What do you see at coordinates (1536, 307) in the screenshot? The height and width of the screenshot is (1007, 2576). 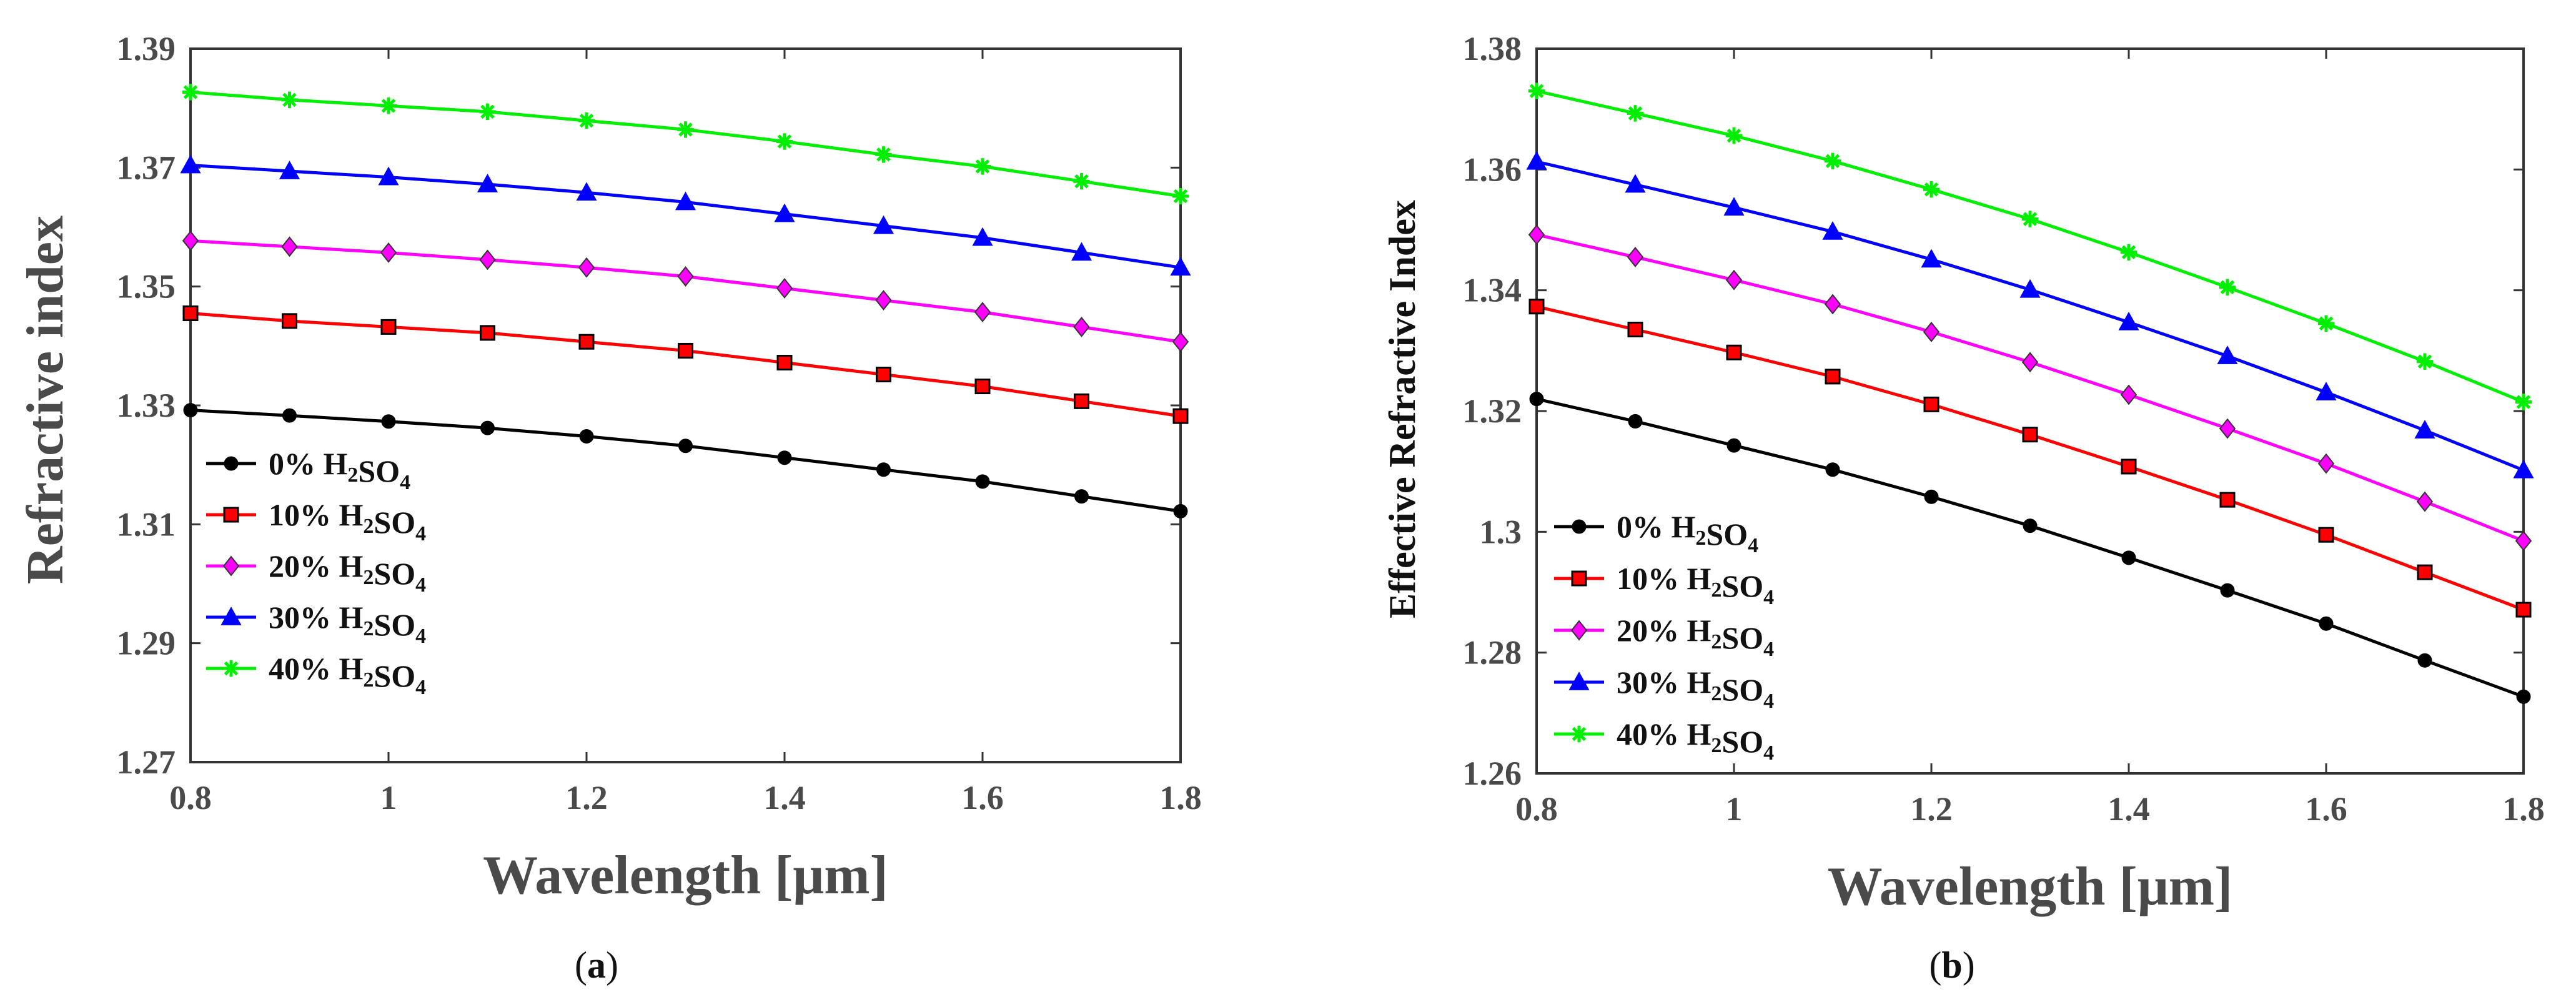 I see `data-point-s1-p0` at bounding box center [1536, 307].